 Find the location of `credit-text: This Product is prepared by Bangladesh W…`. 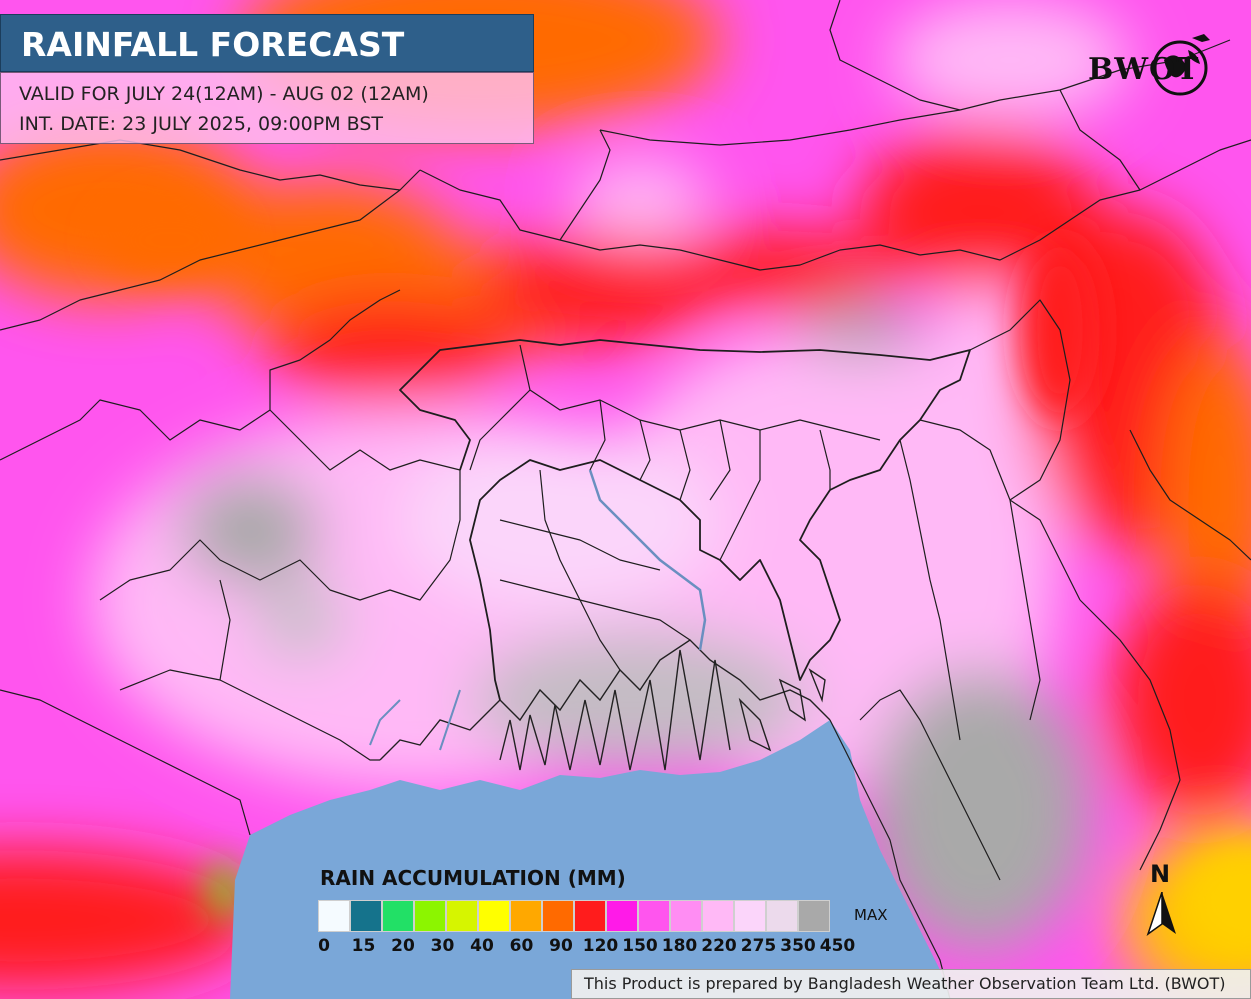

credit-text: This Product is prepared by Bangladesh W… is located at coordinates (905, 983).